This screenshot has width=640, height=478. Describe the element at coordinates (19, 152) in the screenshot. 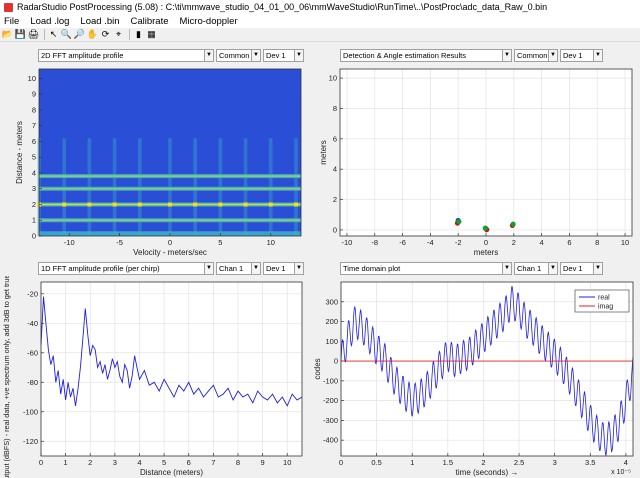

I see `y-axis-label: Distance - meters` at that location.